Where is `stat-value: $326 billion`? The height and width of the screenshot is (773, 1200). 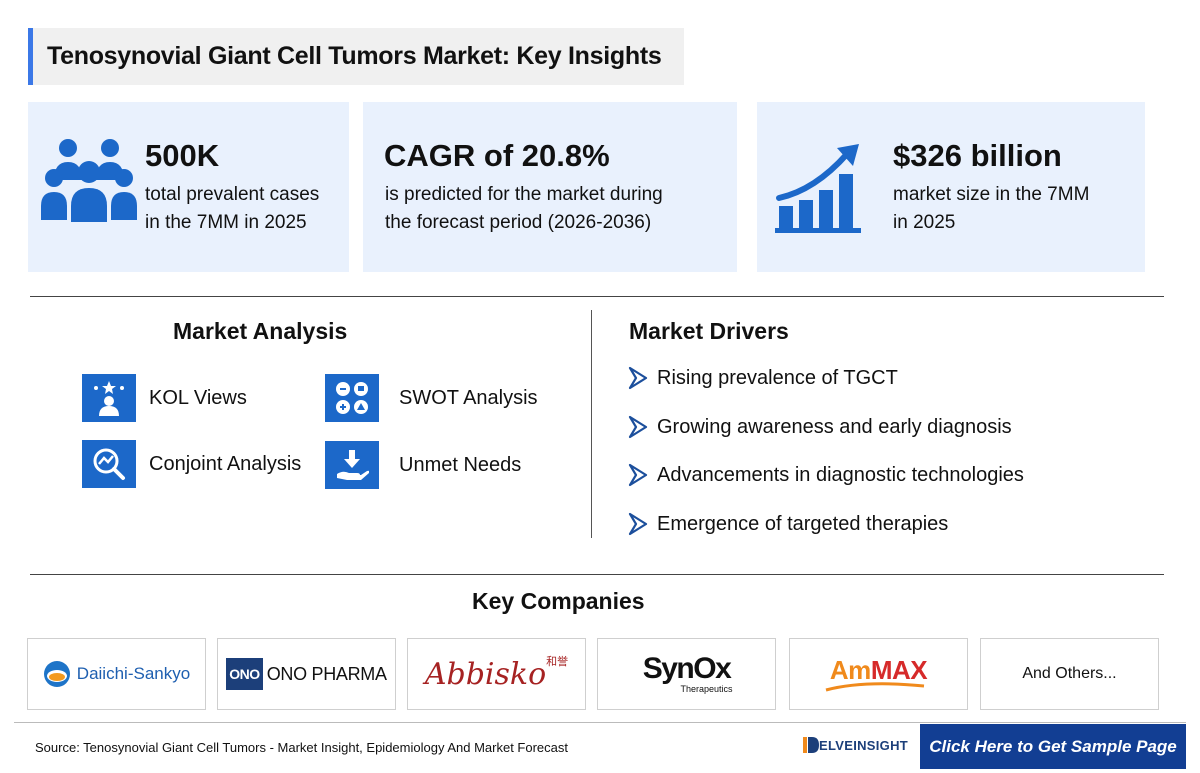 stat-value: $326 billion is located at coordinates (977, 155).